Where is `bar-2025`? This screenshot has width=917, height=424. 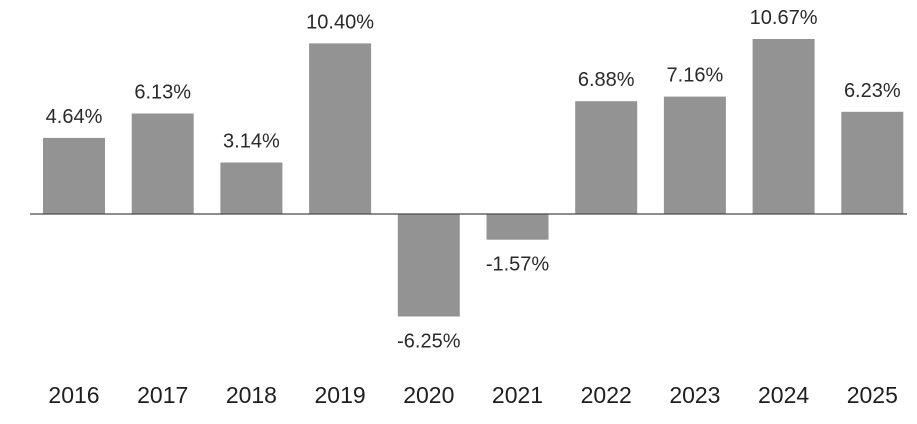
bar-2025 is located at coordinates (872, 162).